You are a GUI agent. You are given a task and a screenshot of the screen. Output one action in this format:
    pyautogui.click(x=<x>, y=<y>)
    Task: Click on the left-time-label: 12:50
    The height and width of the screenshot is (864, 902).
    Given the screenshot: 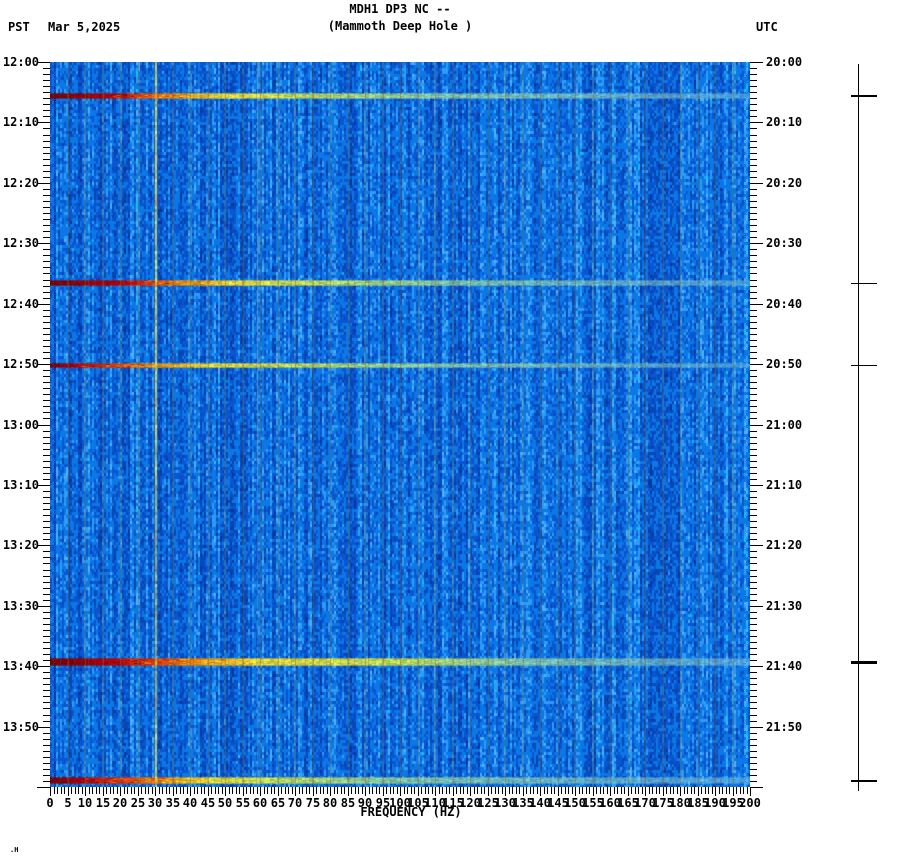 What is the action you would take?
    pyautogui.click(x=20, y=364)
    